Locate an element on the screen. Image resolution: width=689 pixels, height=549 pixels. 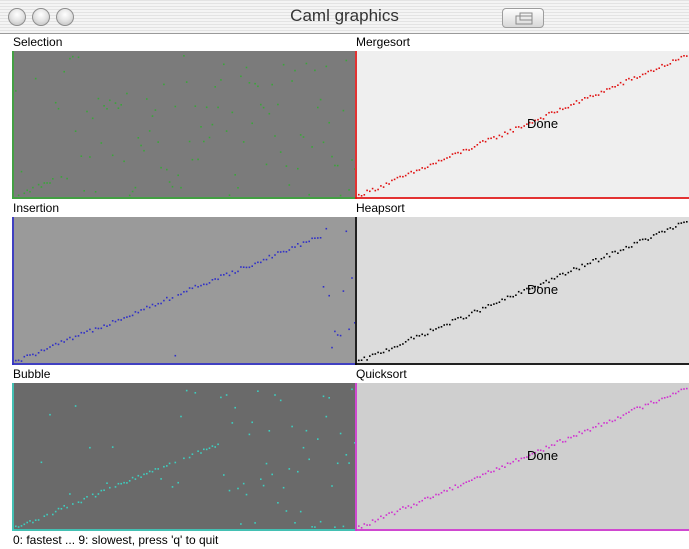
title-bar: Caml graphics is located at coordinates (344, 17).